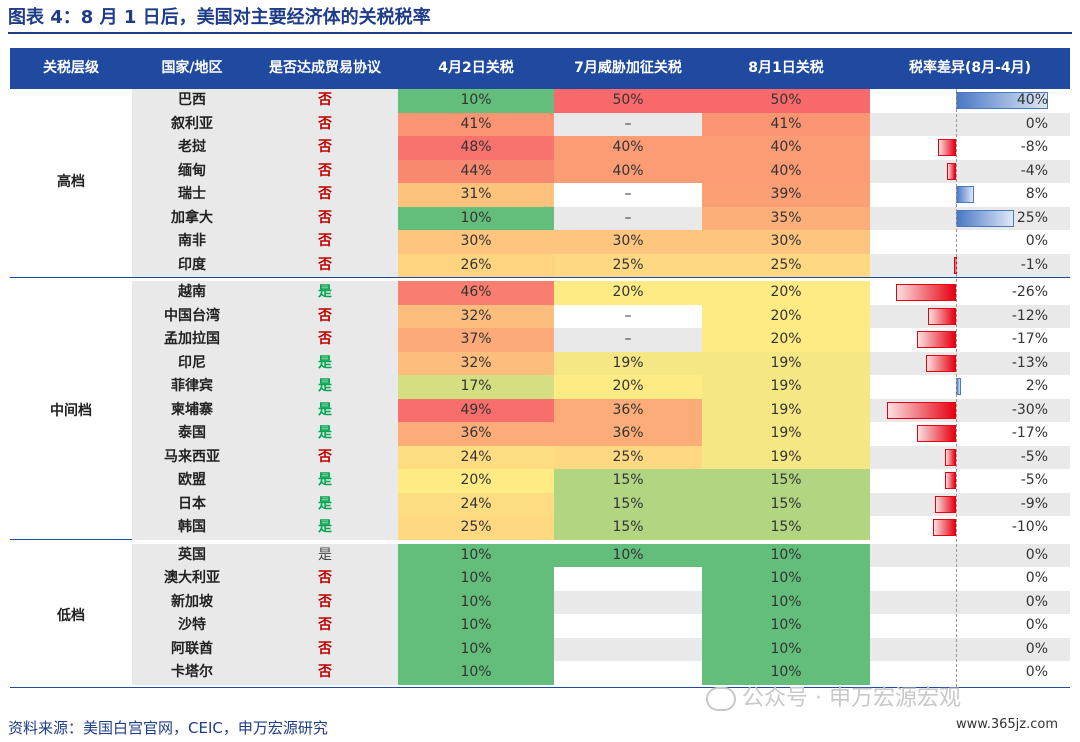  I want to click on rate-diff-value: 25%, so click(1032, 217).